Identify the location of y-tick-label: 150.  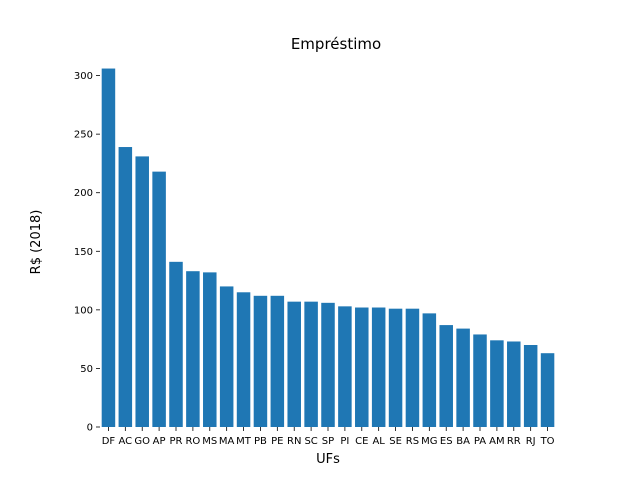
(83, 252).